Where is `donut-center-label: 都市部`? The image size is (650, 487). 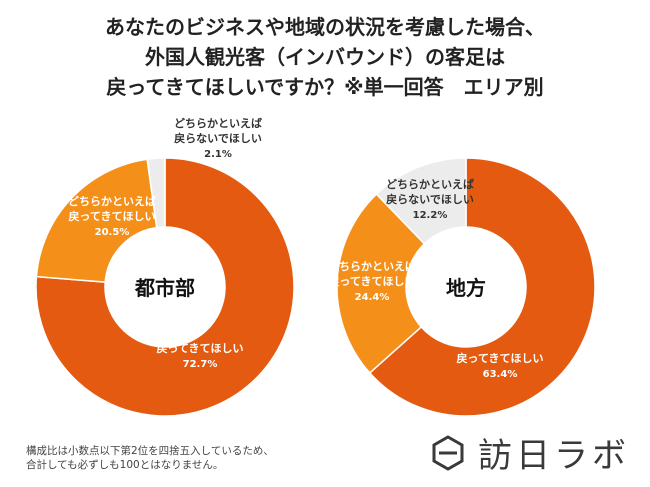
donut-center-label: 都市部 is located at coordinates (164, 288).